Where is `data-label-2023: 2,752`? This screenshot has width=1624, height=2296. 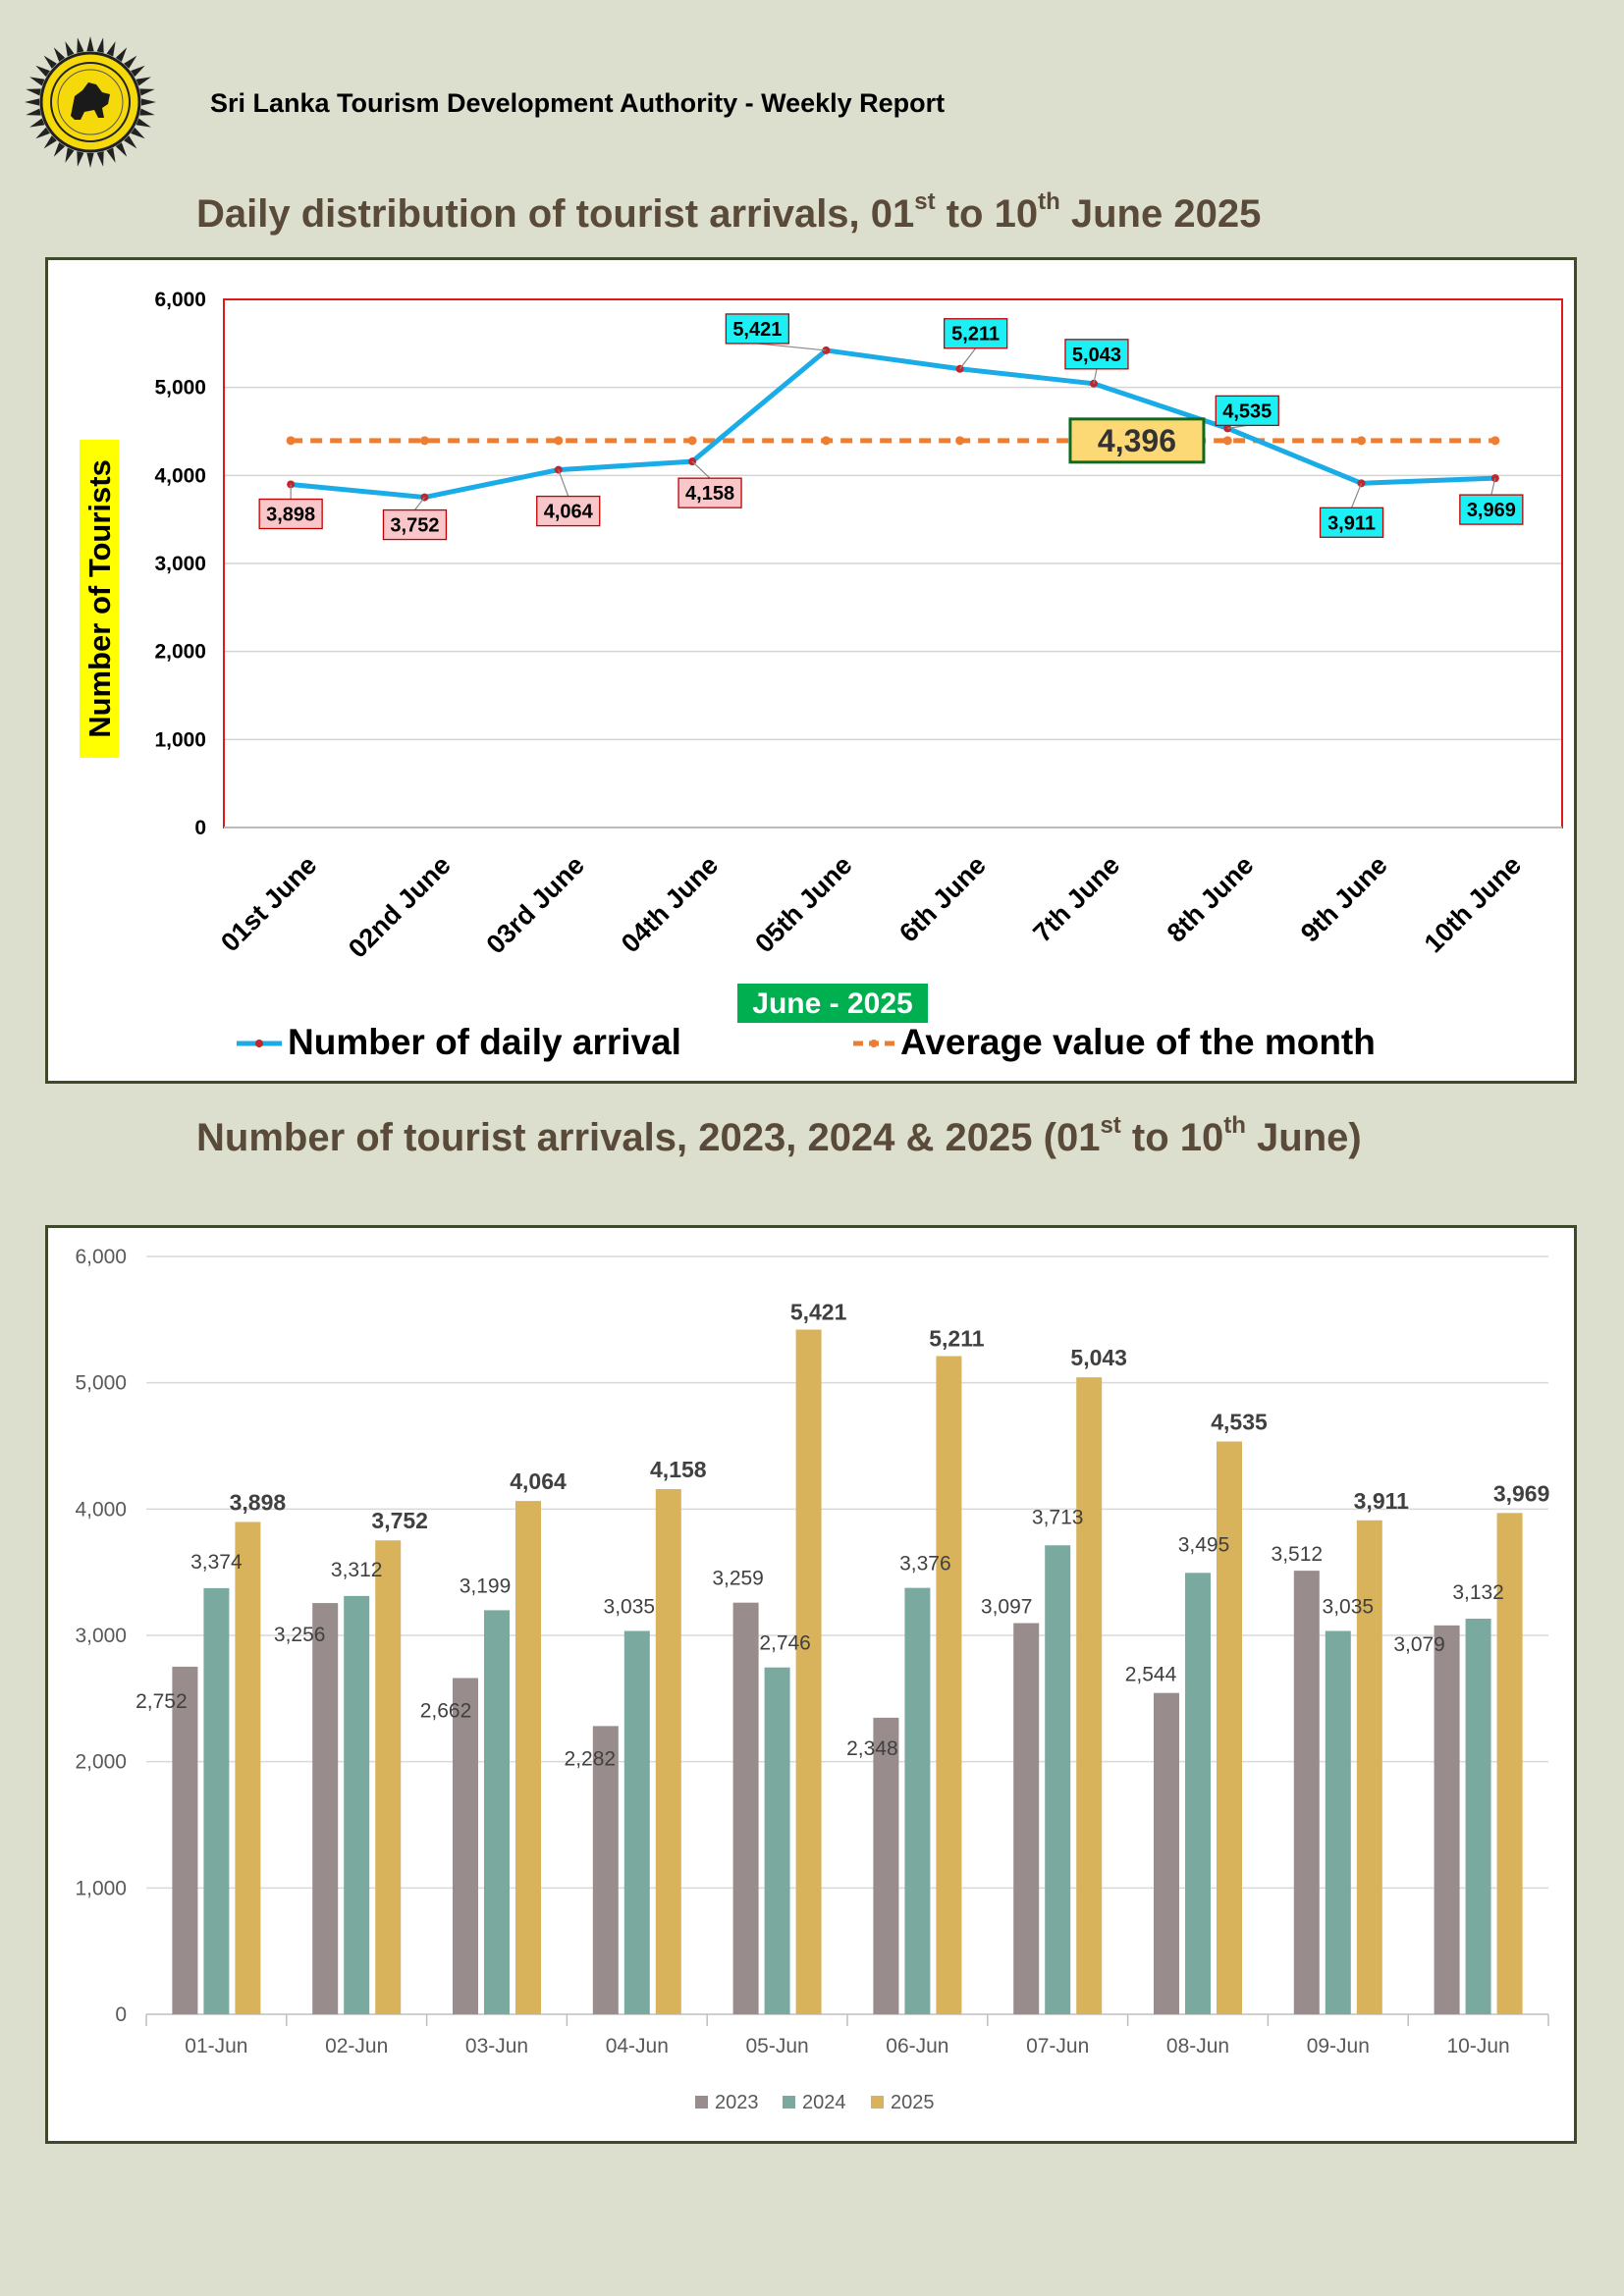 data-label-2023: 2,752 is located at coordinates (161, 1701).